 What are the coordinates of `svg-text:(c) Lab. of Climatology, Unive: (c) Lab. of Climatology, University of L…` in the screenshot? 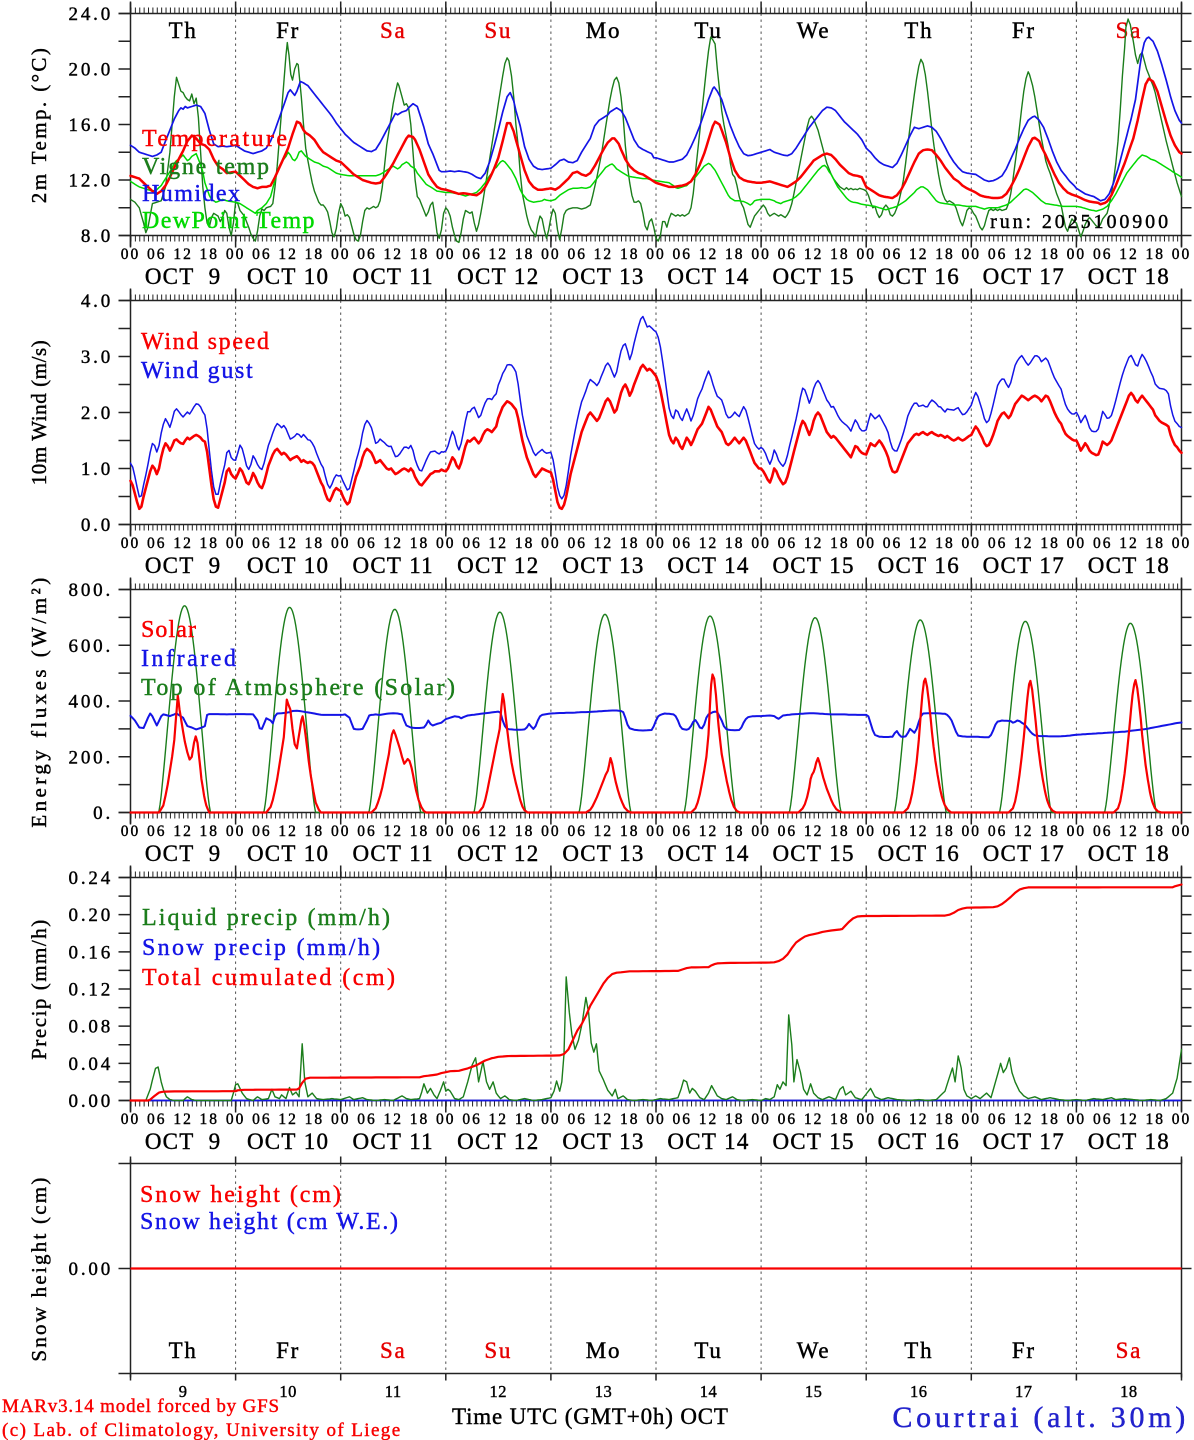 It's located at (202, 1430).